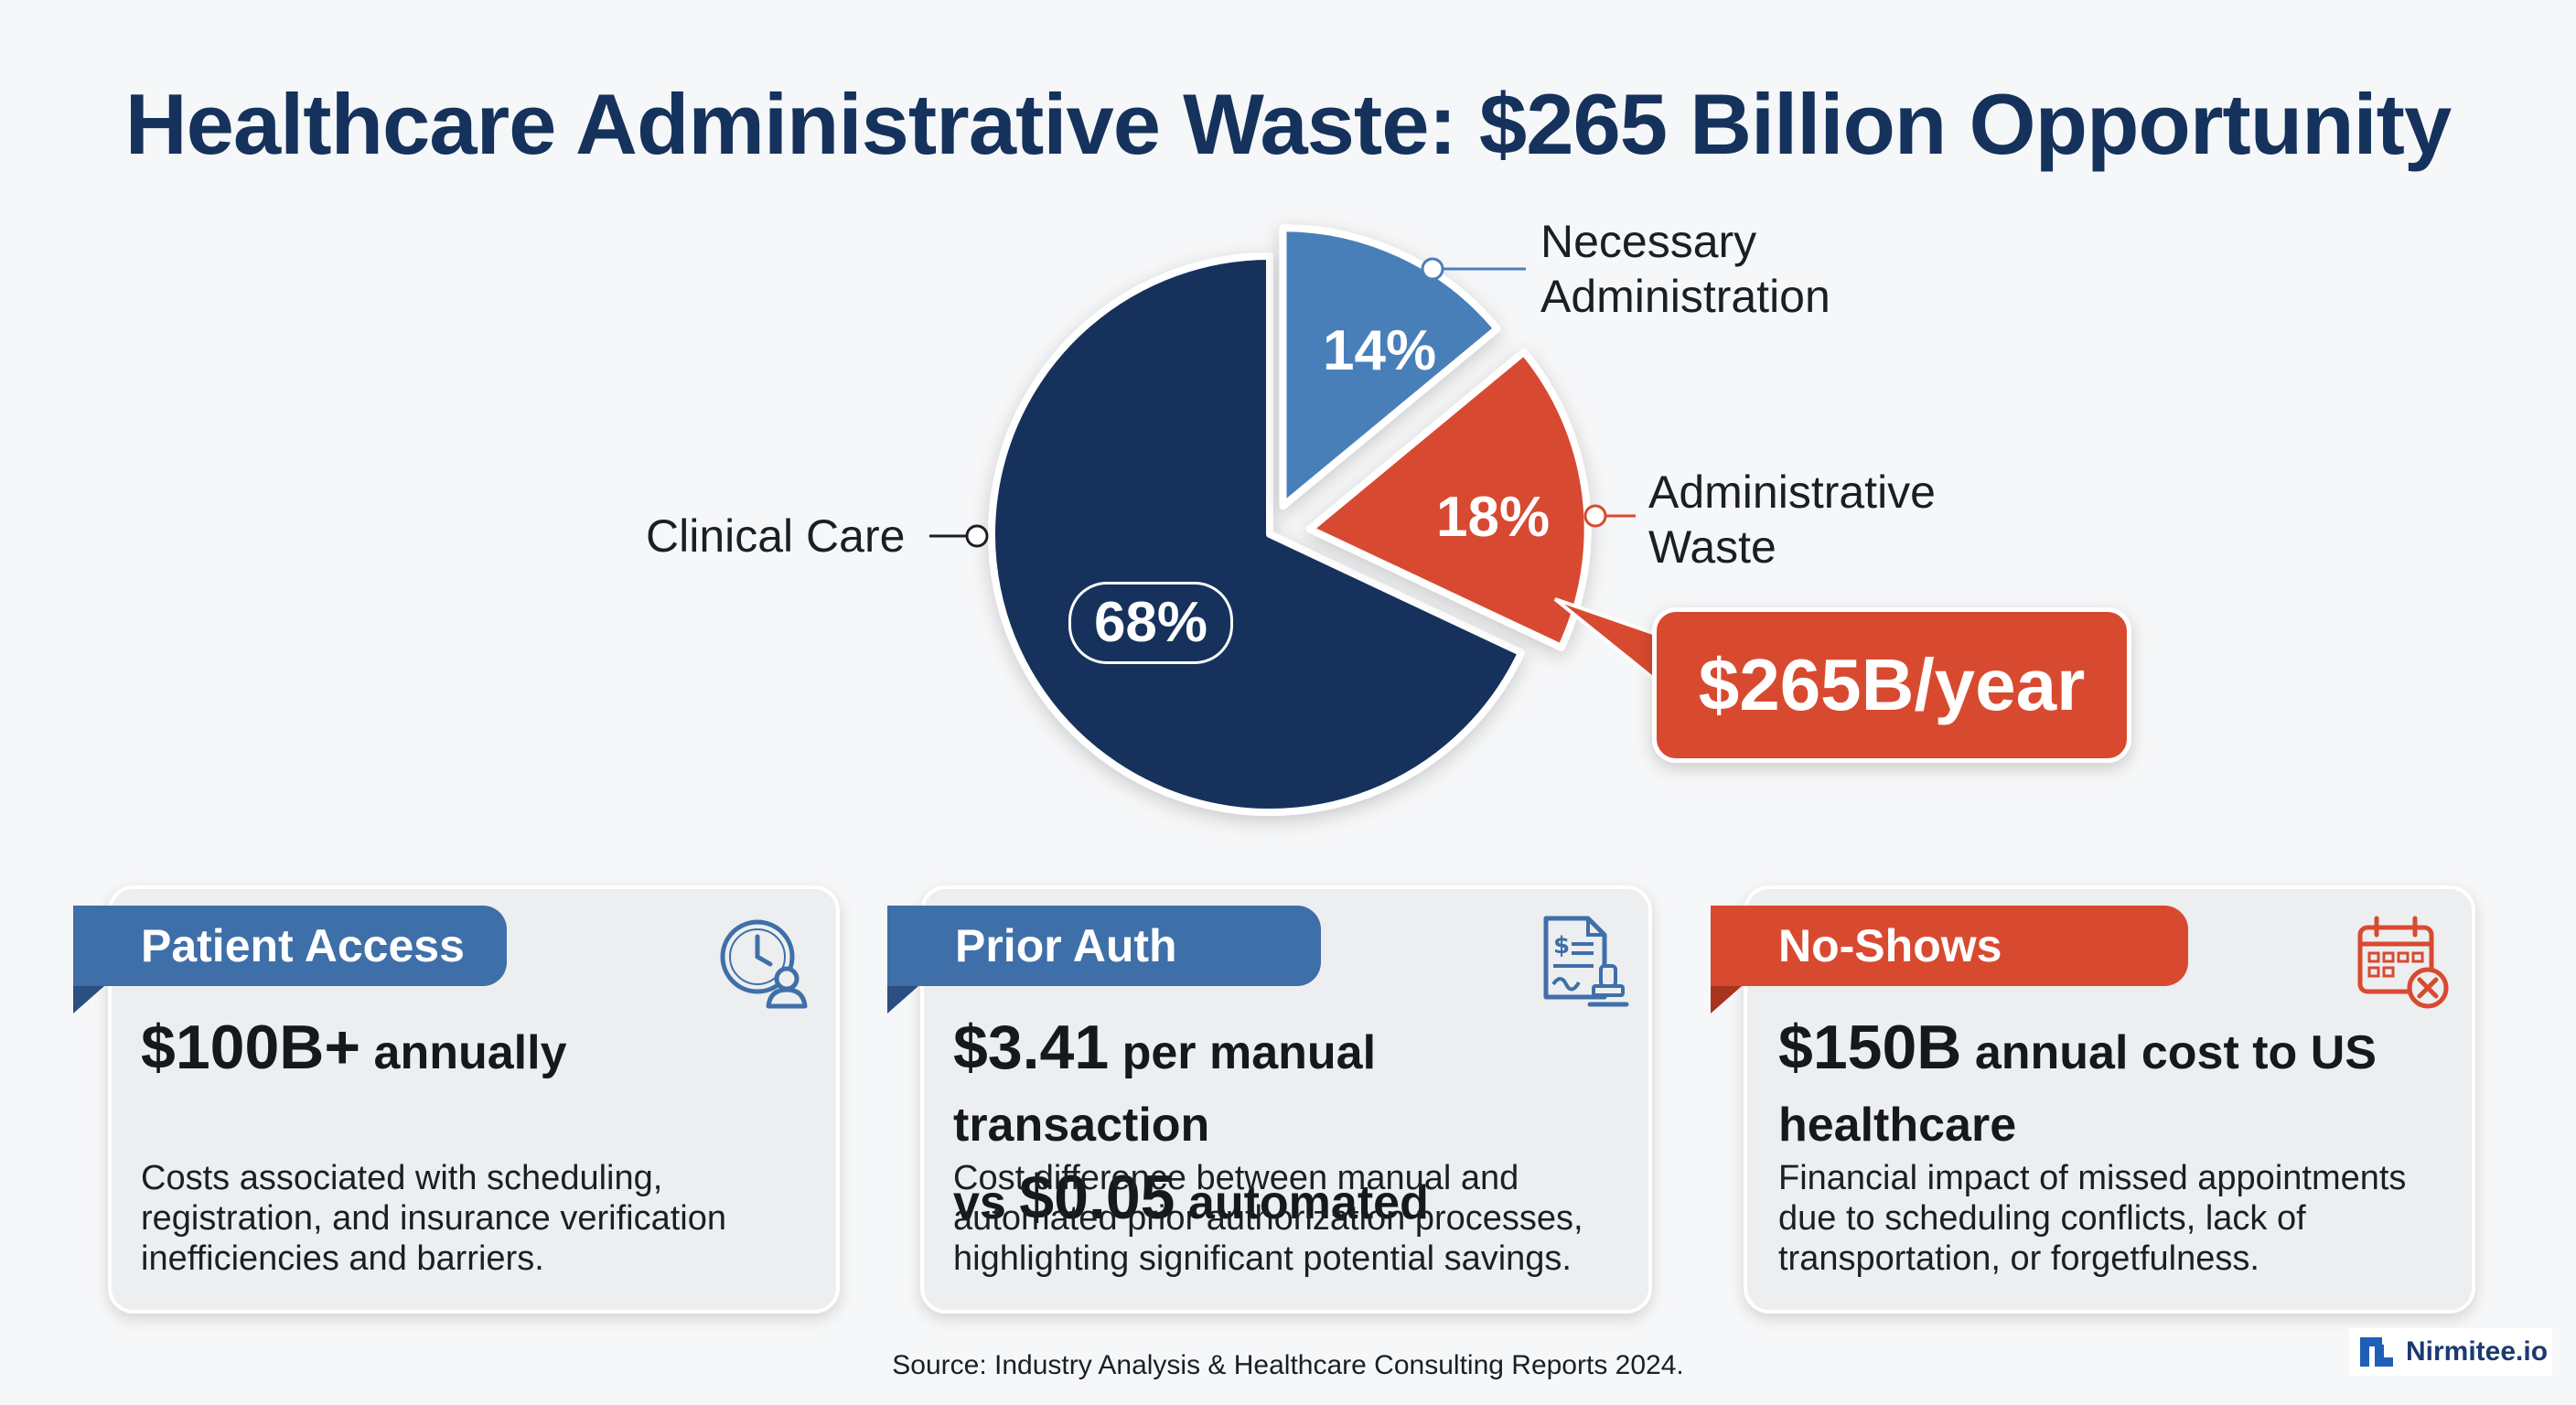  What do you see at coordinates (1649, 241) in the screenshot?
I see `necessary-label-line1: Necessary` at bounding box center [1649, 241].